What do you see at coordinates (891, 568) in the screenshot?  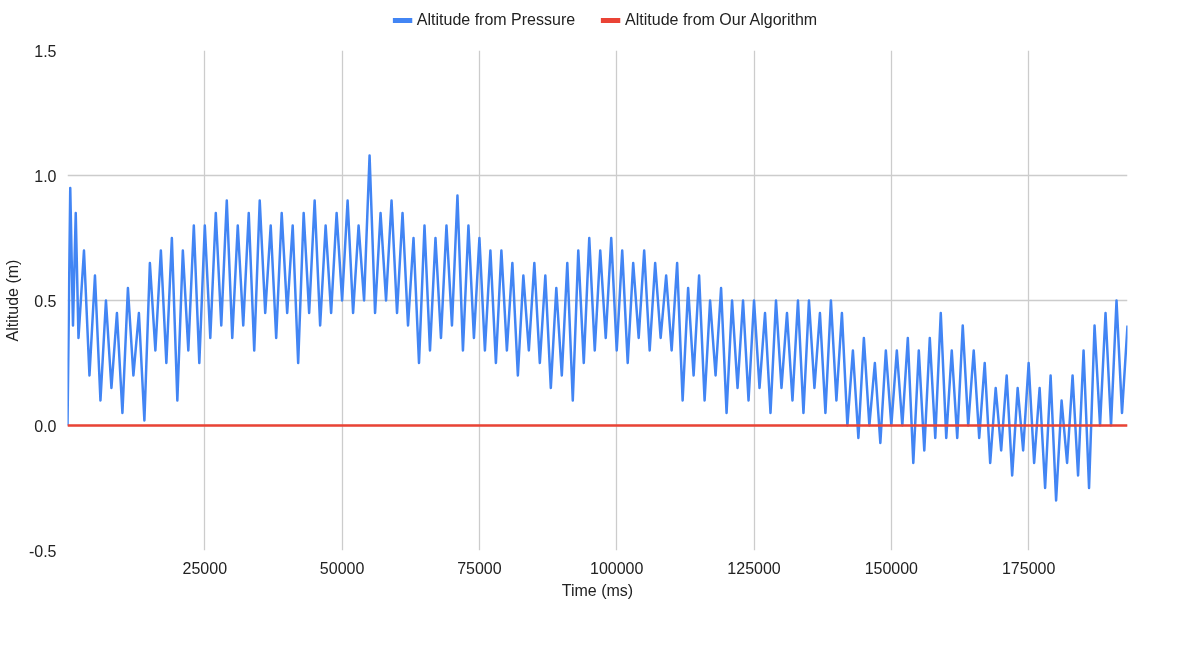 I see `x-tick-label: 150000` at bounding box center [891, 568].